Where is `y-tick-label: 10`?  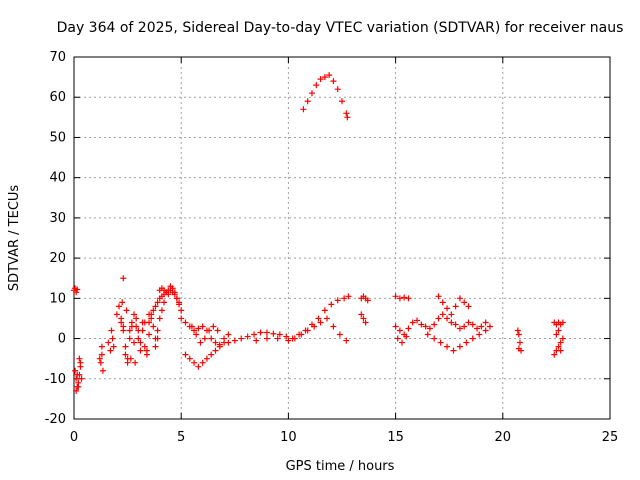
y-tick-label: 10 is located at coordinates (57, 298).